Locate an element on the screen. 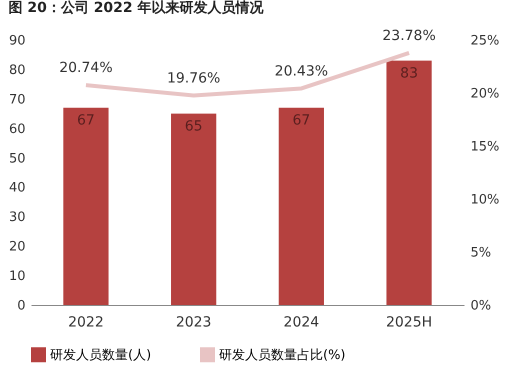  legend-label: 研发人员数量占比(%) is located at coordinates (282, 355).